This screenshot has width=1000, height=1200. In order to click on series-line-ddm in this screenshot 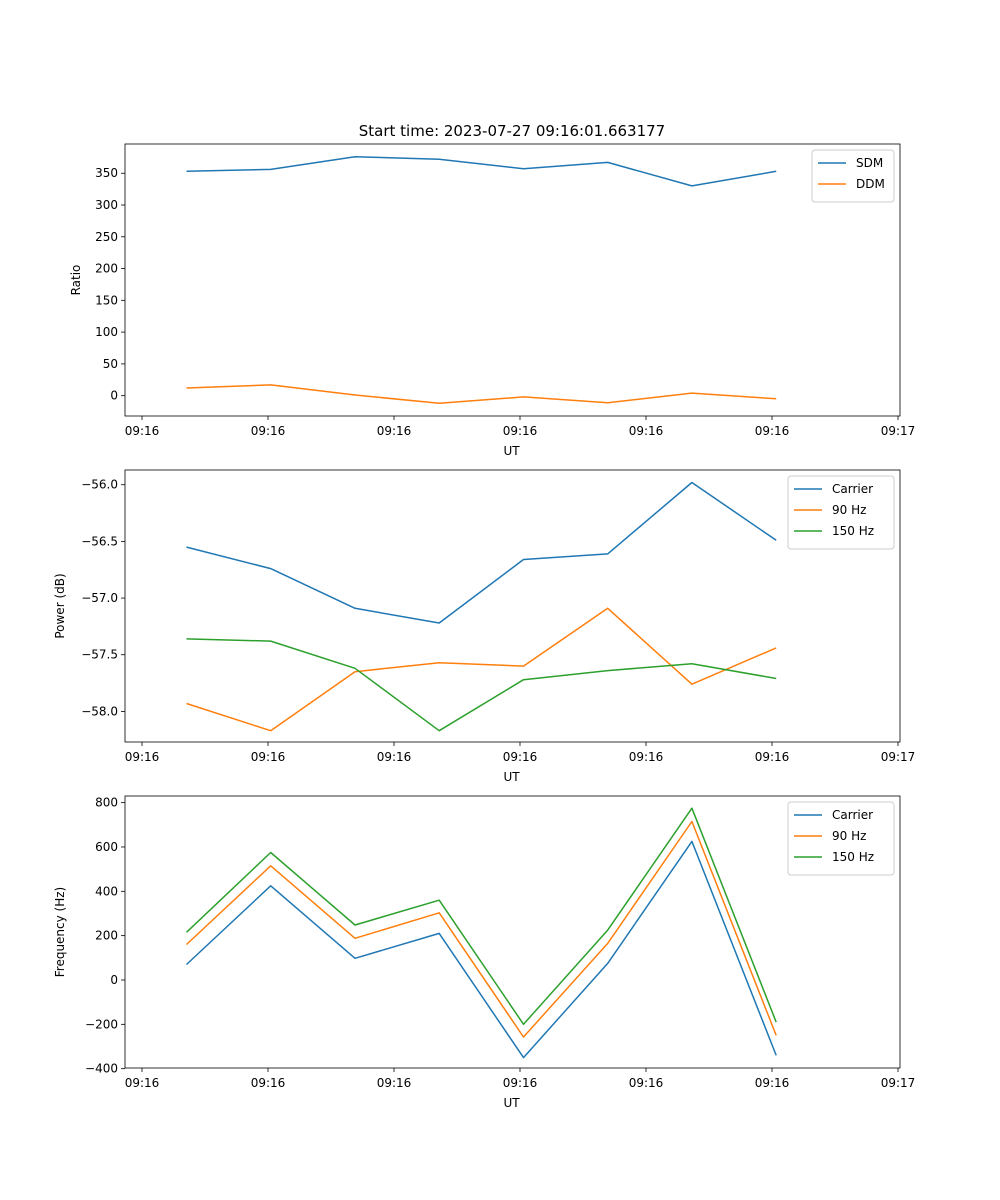, I will do `click(481, 394)`.